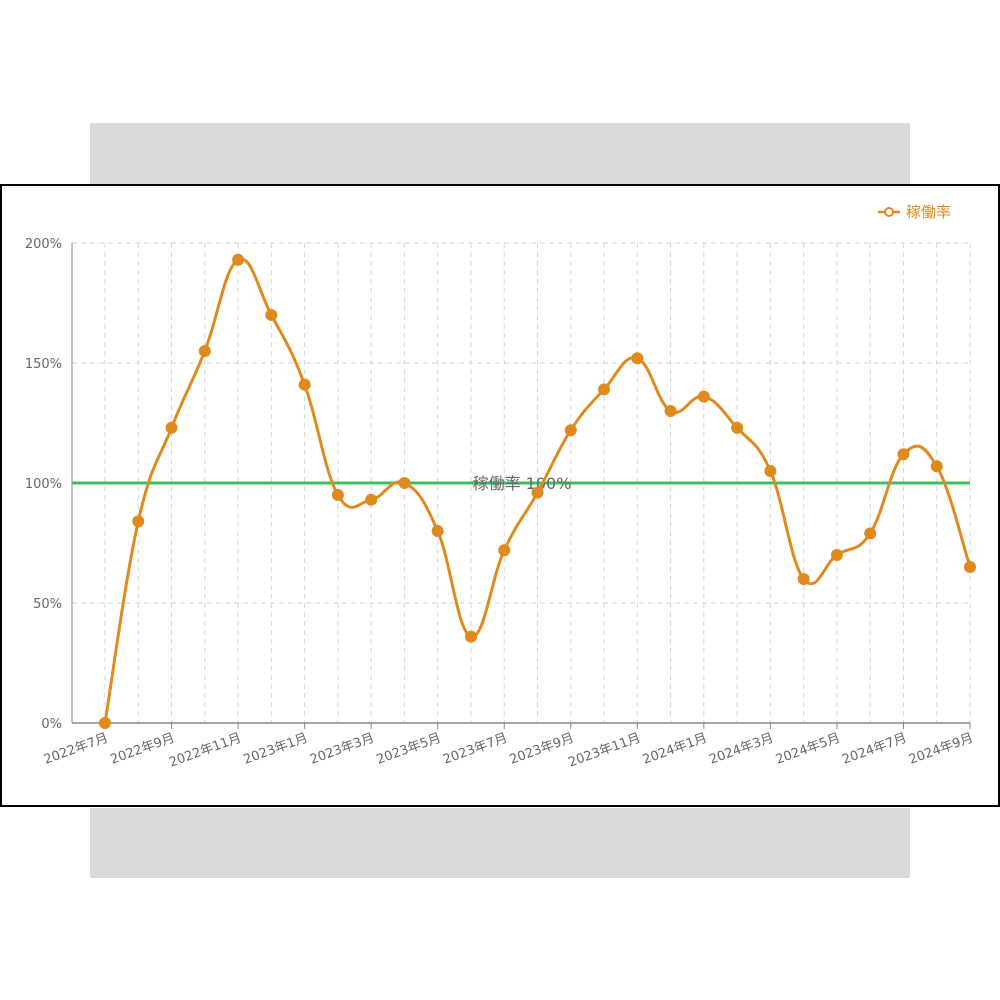  What do you see at coordinates (500, 843) in the screenshot?
I see `background-band-bottom` at bounding box center [500, 843].